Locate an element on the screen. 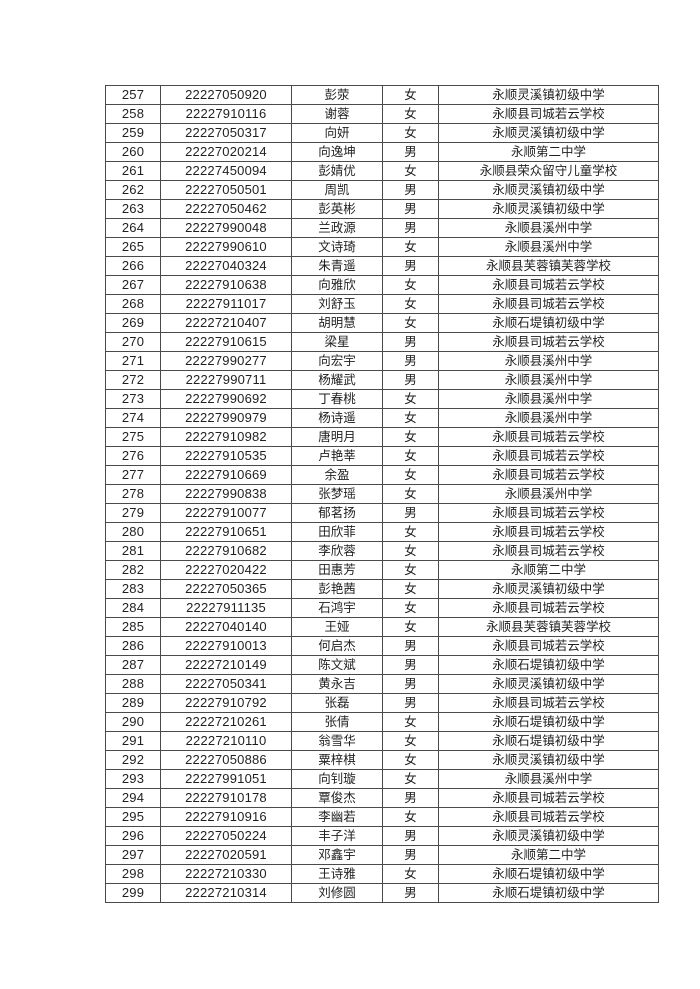  table-row: 287 22227210149 陈文斌男永顺石堤镇初级中学 is located at coordinates (382, 665).